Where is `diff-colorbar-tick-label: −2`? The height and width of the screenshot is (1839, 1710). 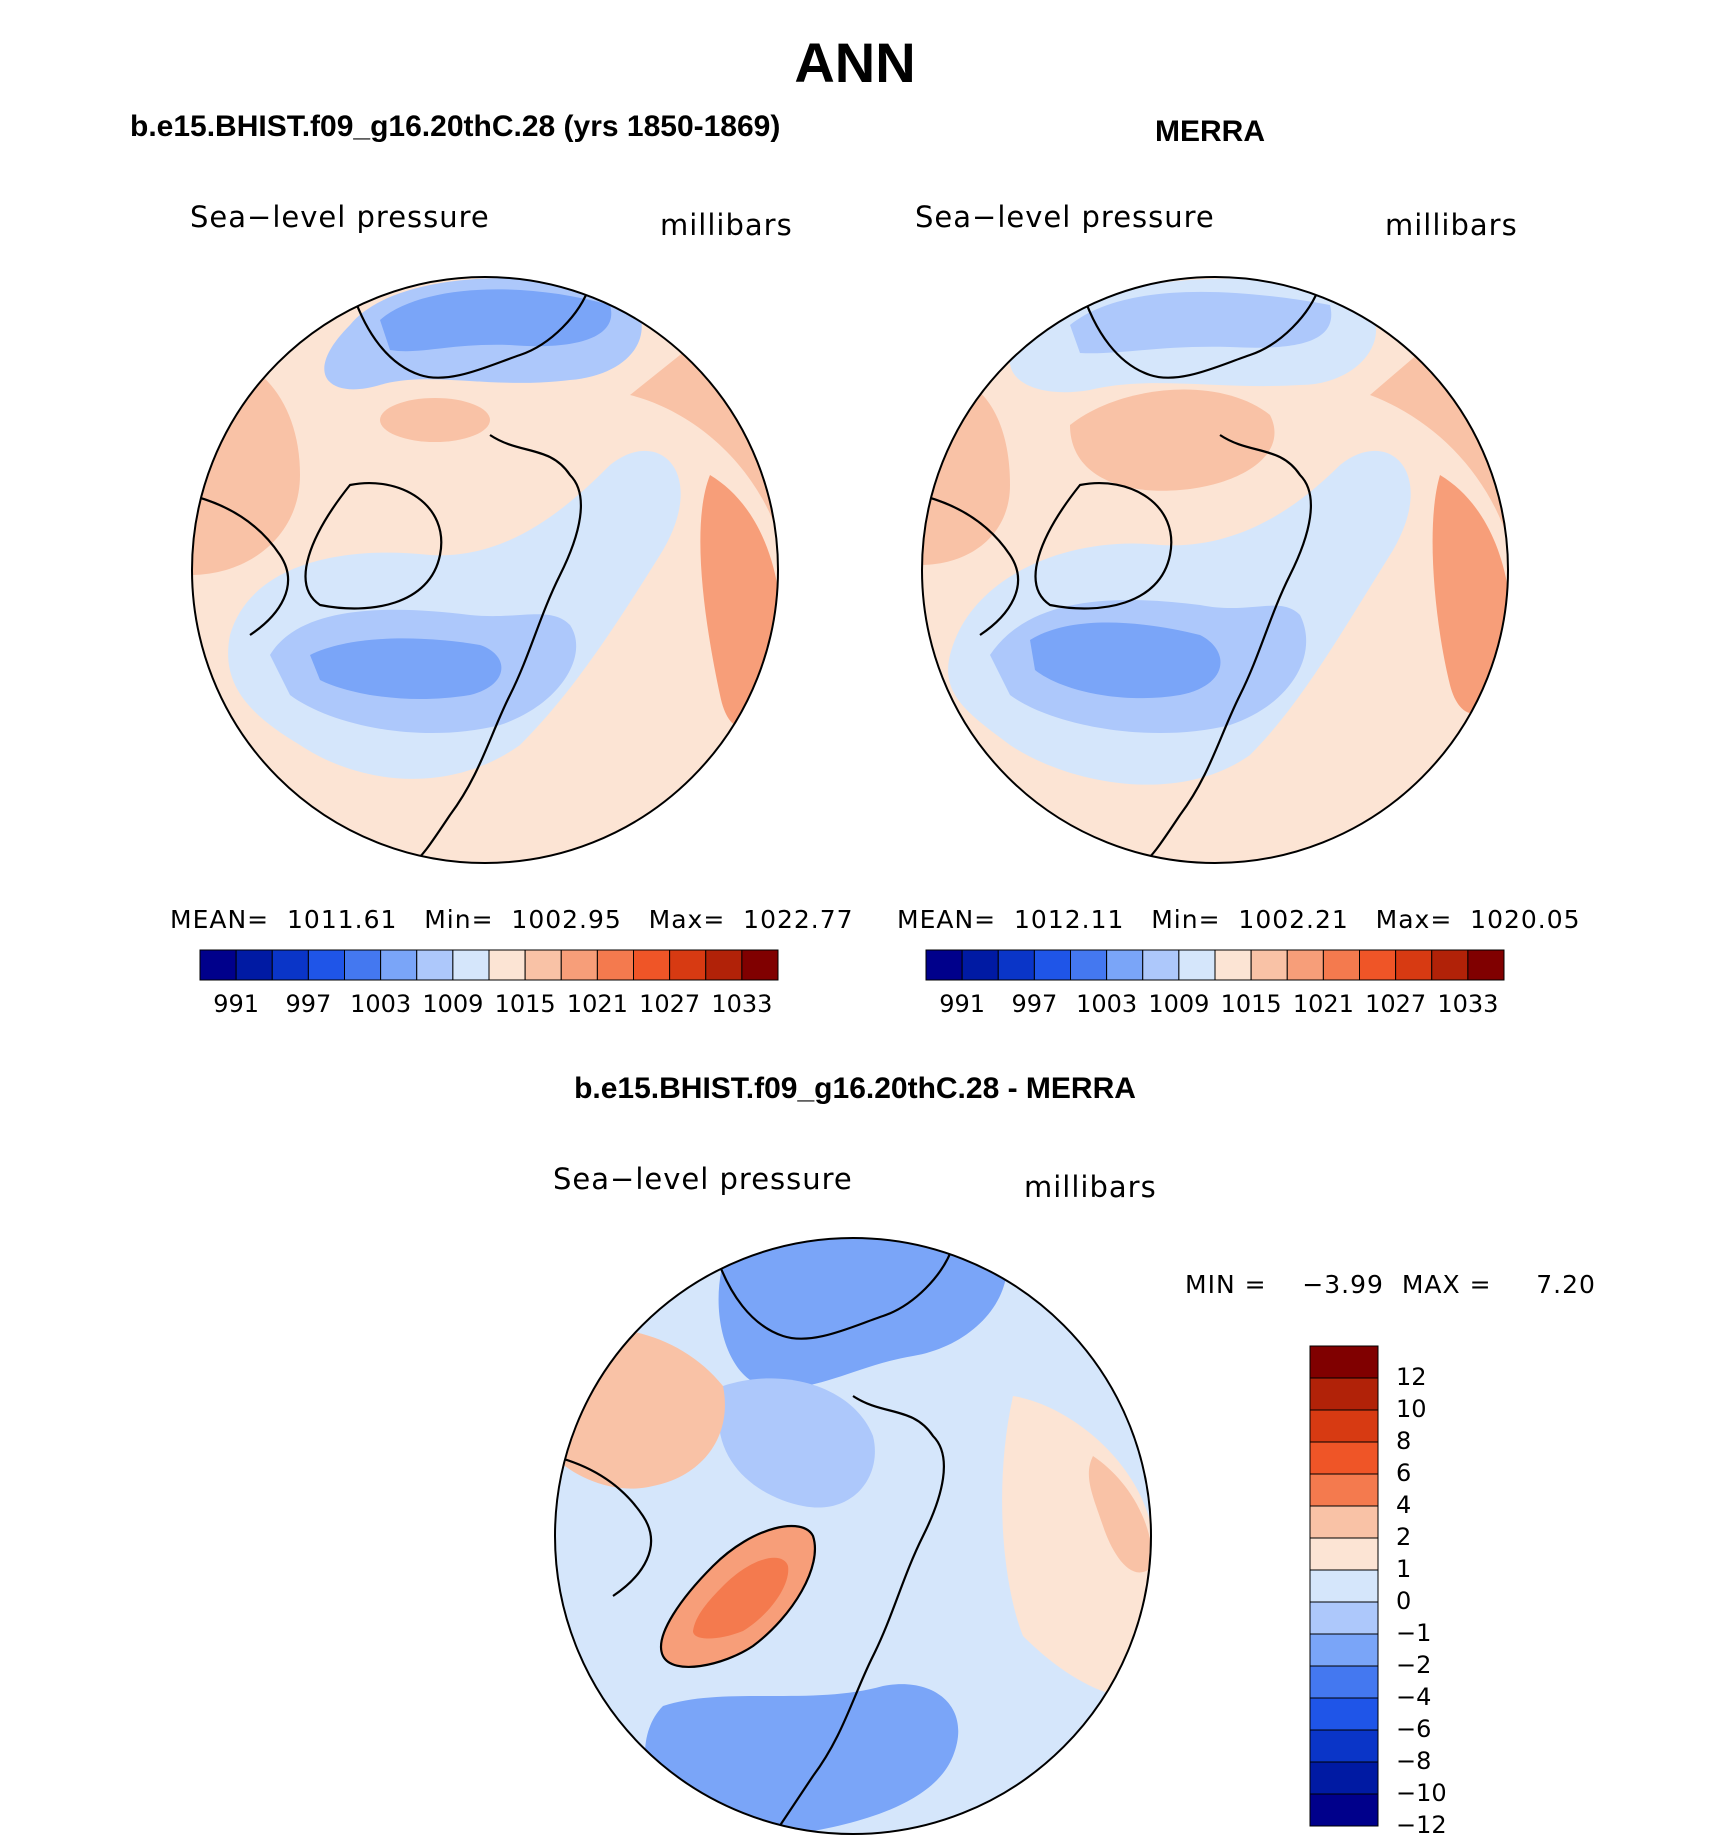 diff-colorbar-tick-label: −2 is located at coordinates (1414, 1665).